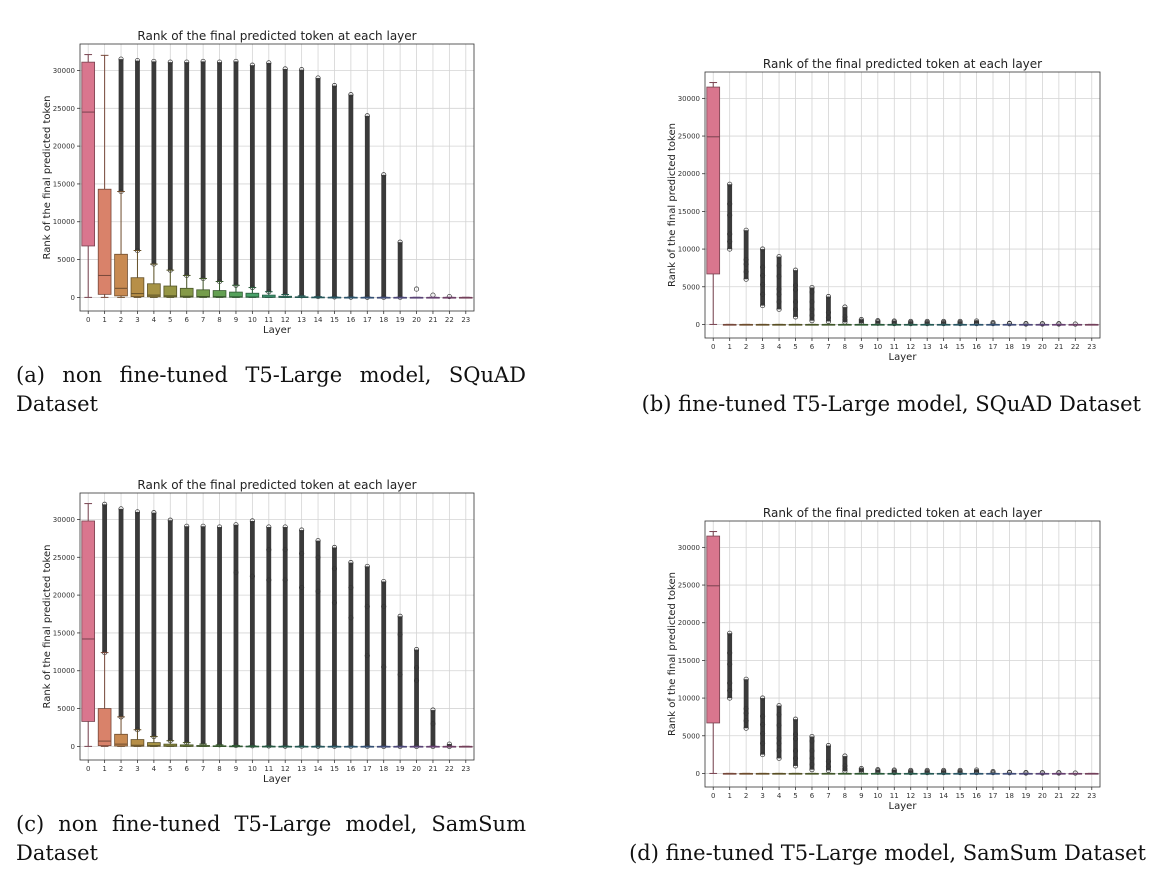 Image resolution: width=1173 pixels, height=877 pixels. Describe the element at coordinates (894, 796) in the screenshot. I see `x-tick-label: 11` at that location.